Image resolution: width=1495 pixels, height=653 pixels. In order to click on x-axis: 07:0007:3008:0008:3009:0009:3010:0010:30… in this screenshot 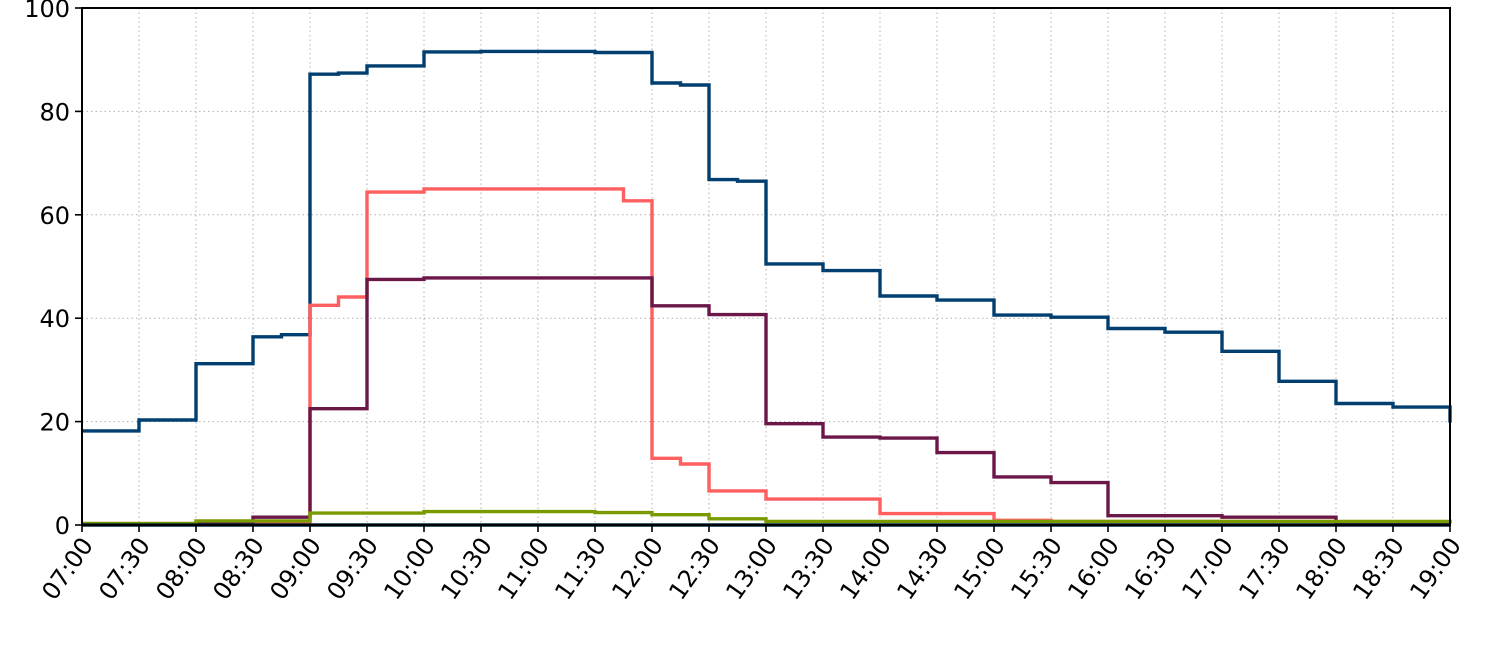, I will do `click(751, 565)`.